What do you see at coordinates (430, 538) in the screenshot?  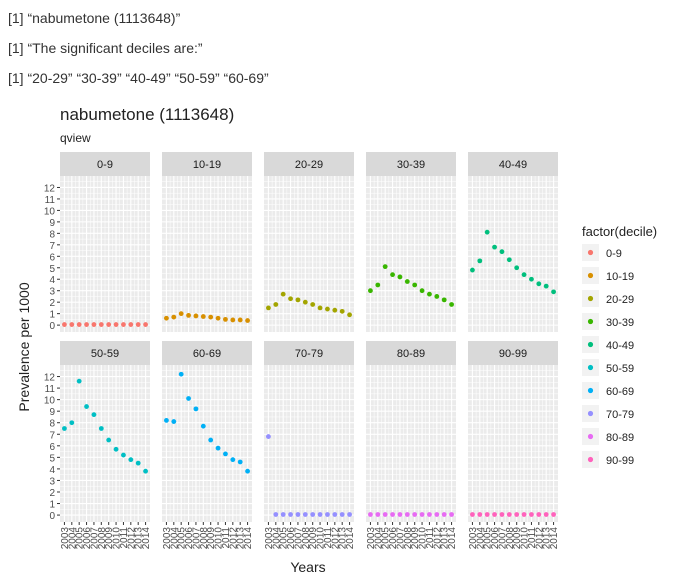 I see `x-tick-label: 2011` at bounding box center [430, 538].